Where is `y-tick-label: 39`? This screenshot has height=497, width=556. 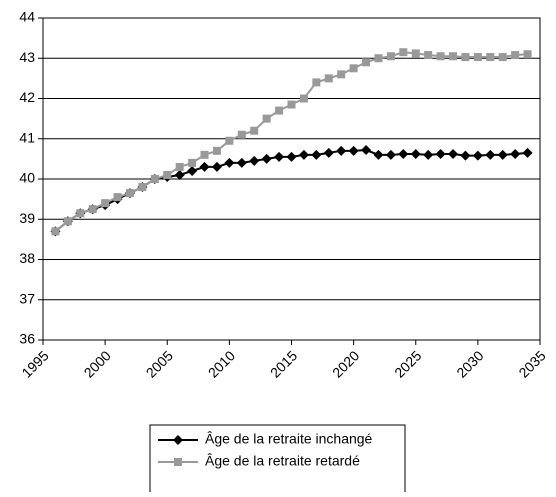 y-tick-label: 39 is located at coordinates (27, 218).